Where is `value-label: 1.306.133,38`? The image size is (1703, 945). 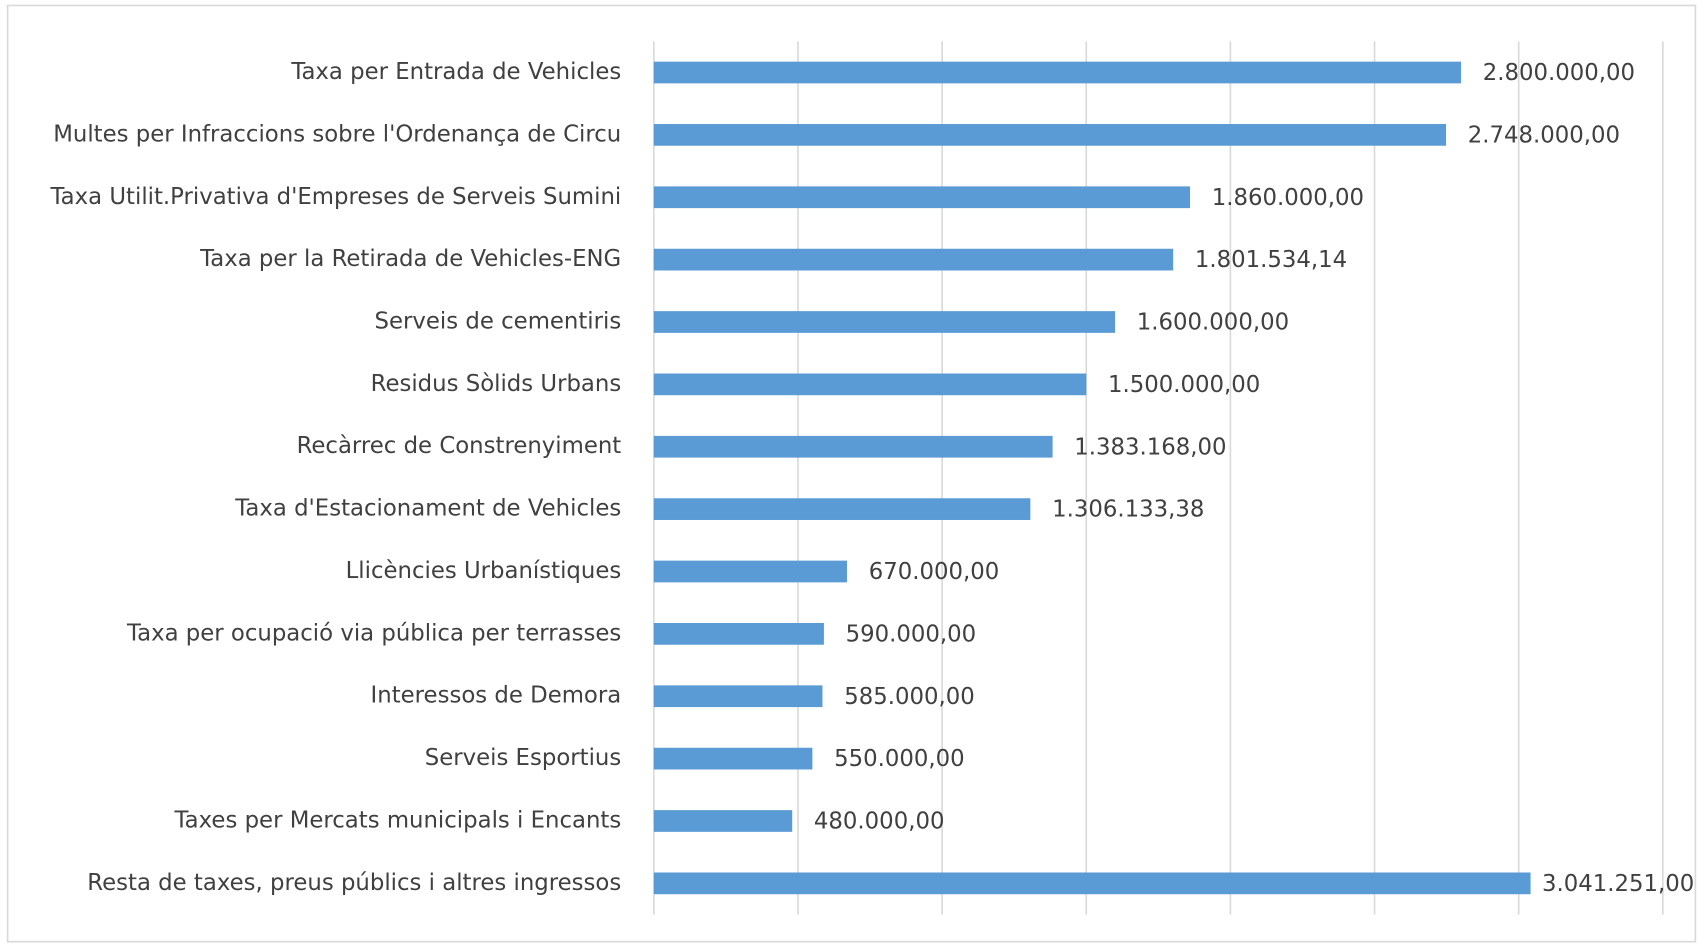 value-label: 1.306.133,38 is located at coordinates (1128, 510).